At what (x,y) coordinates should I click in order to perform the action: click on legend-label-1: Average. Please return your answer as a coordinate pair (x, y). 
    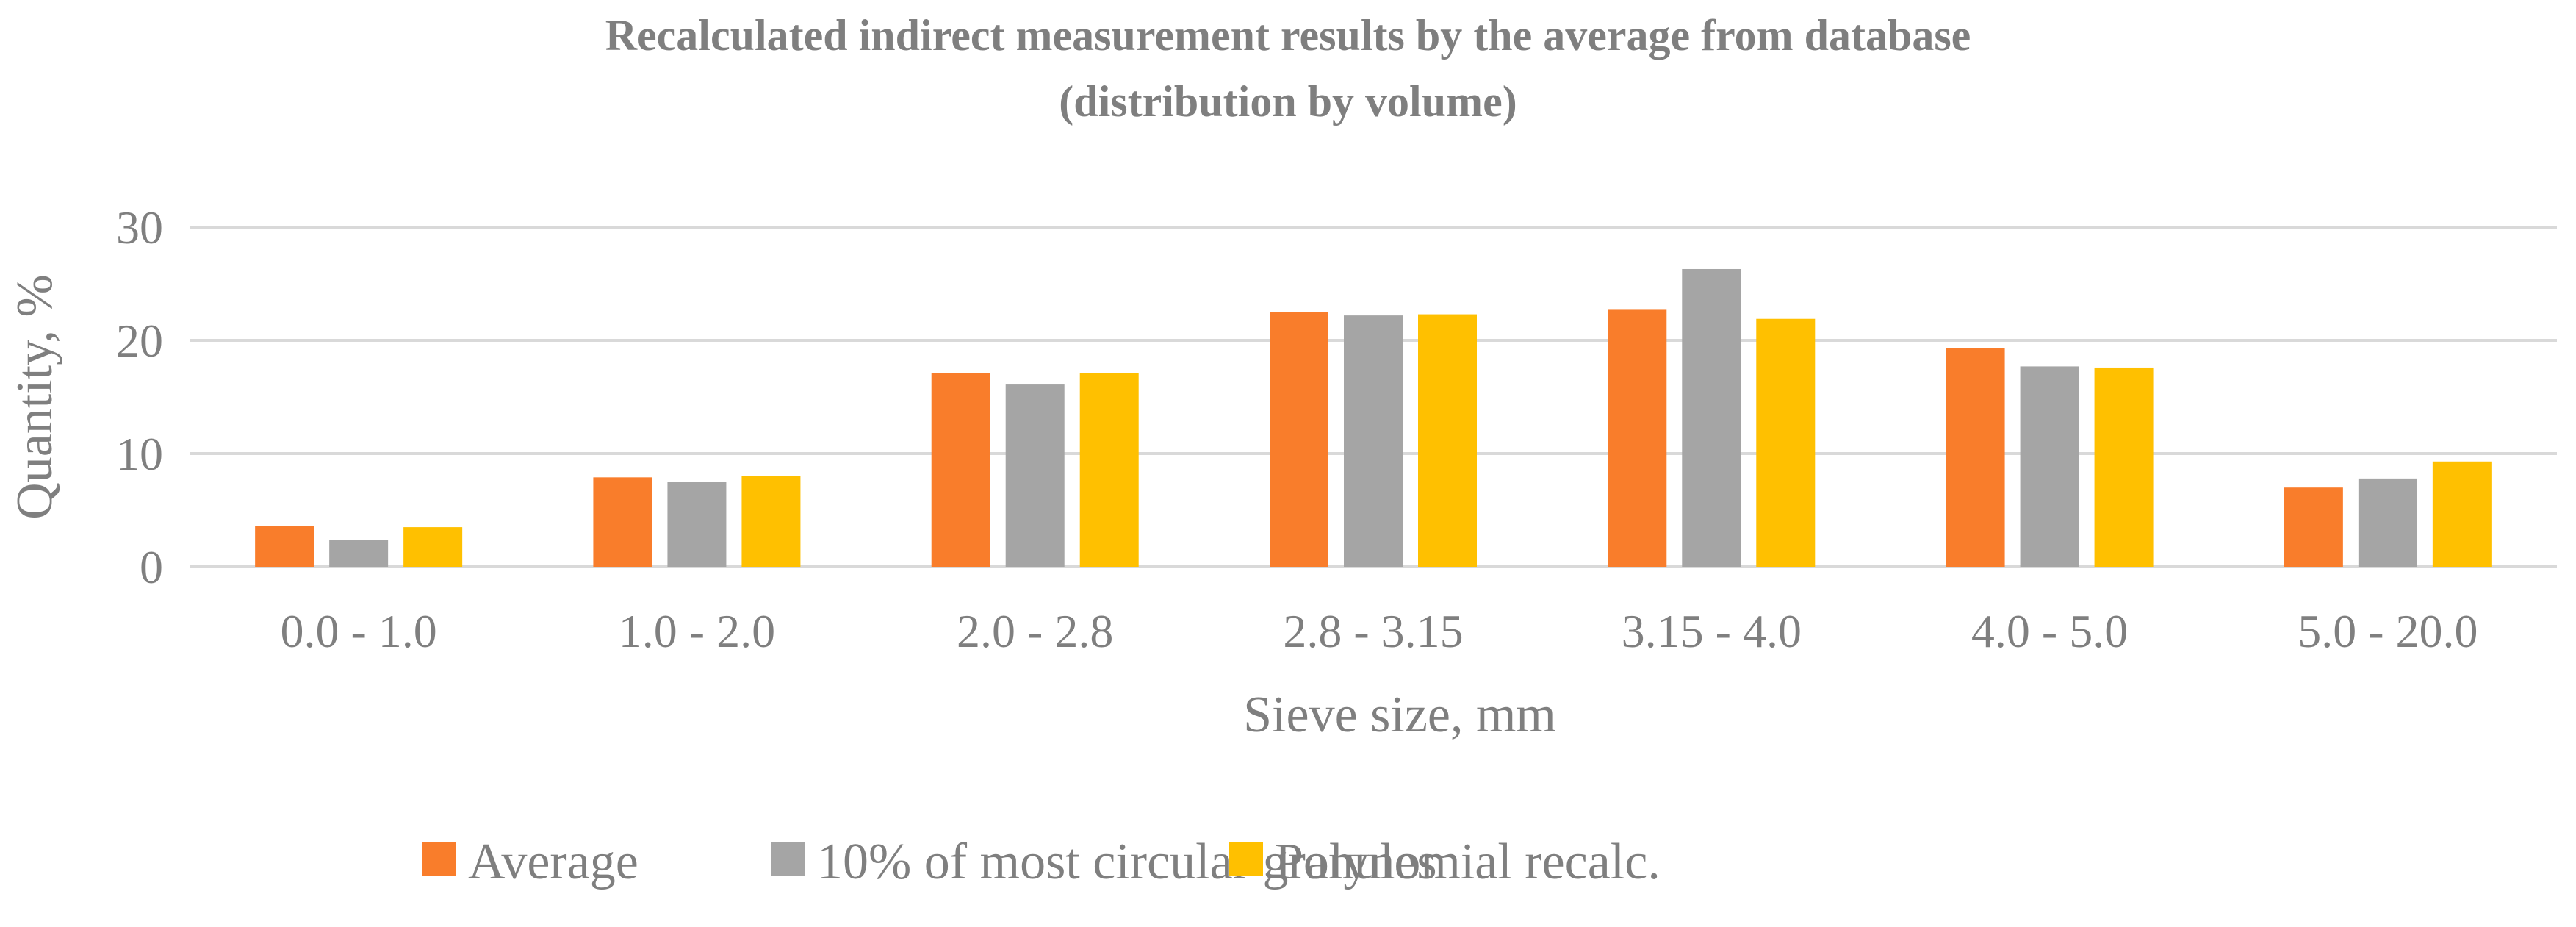
    Looking at the image, I should click on (553, 862).